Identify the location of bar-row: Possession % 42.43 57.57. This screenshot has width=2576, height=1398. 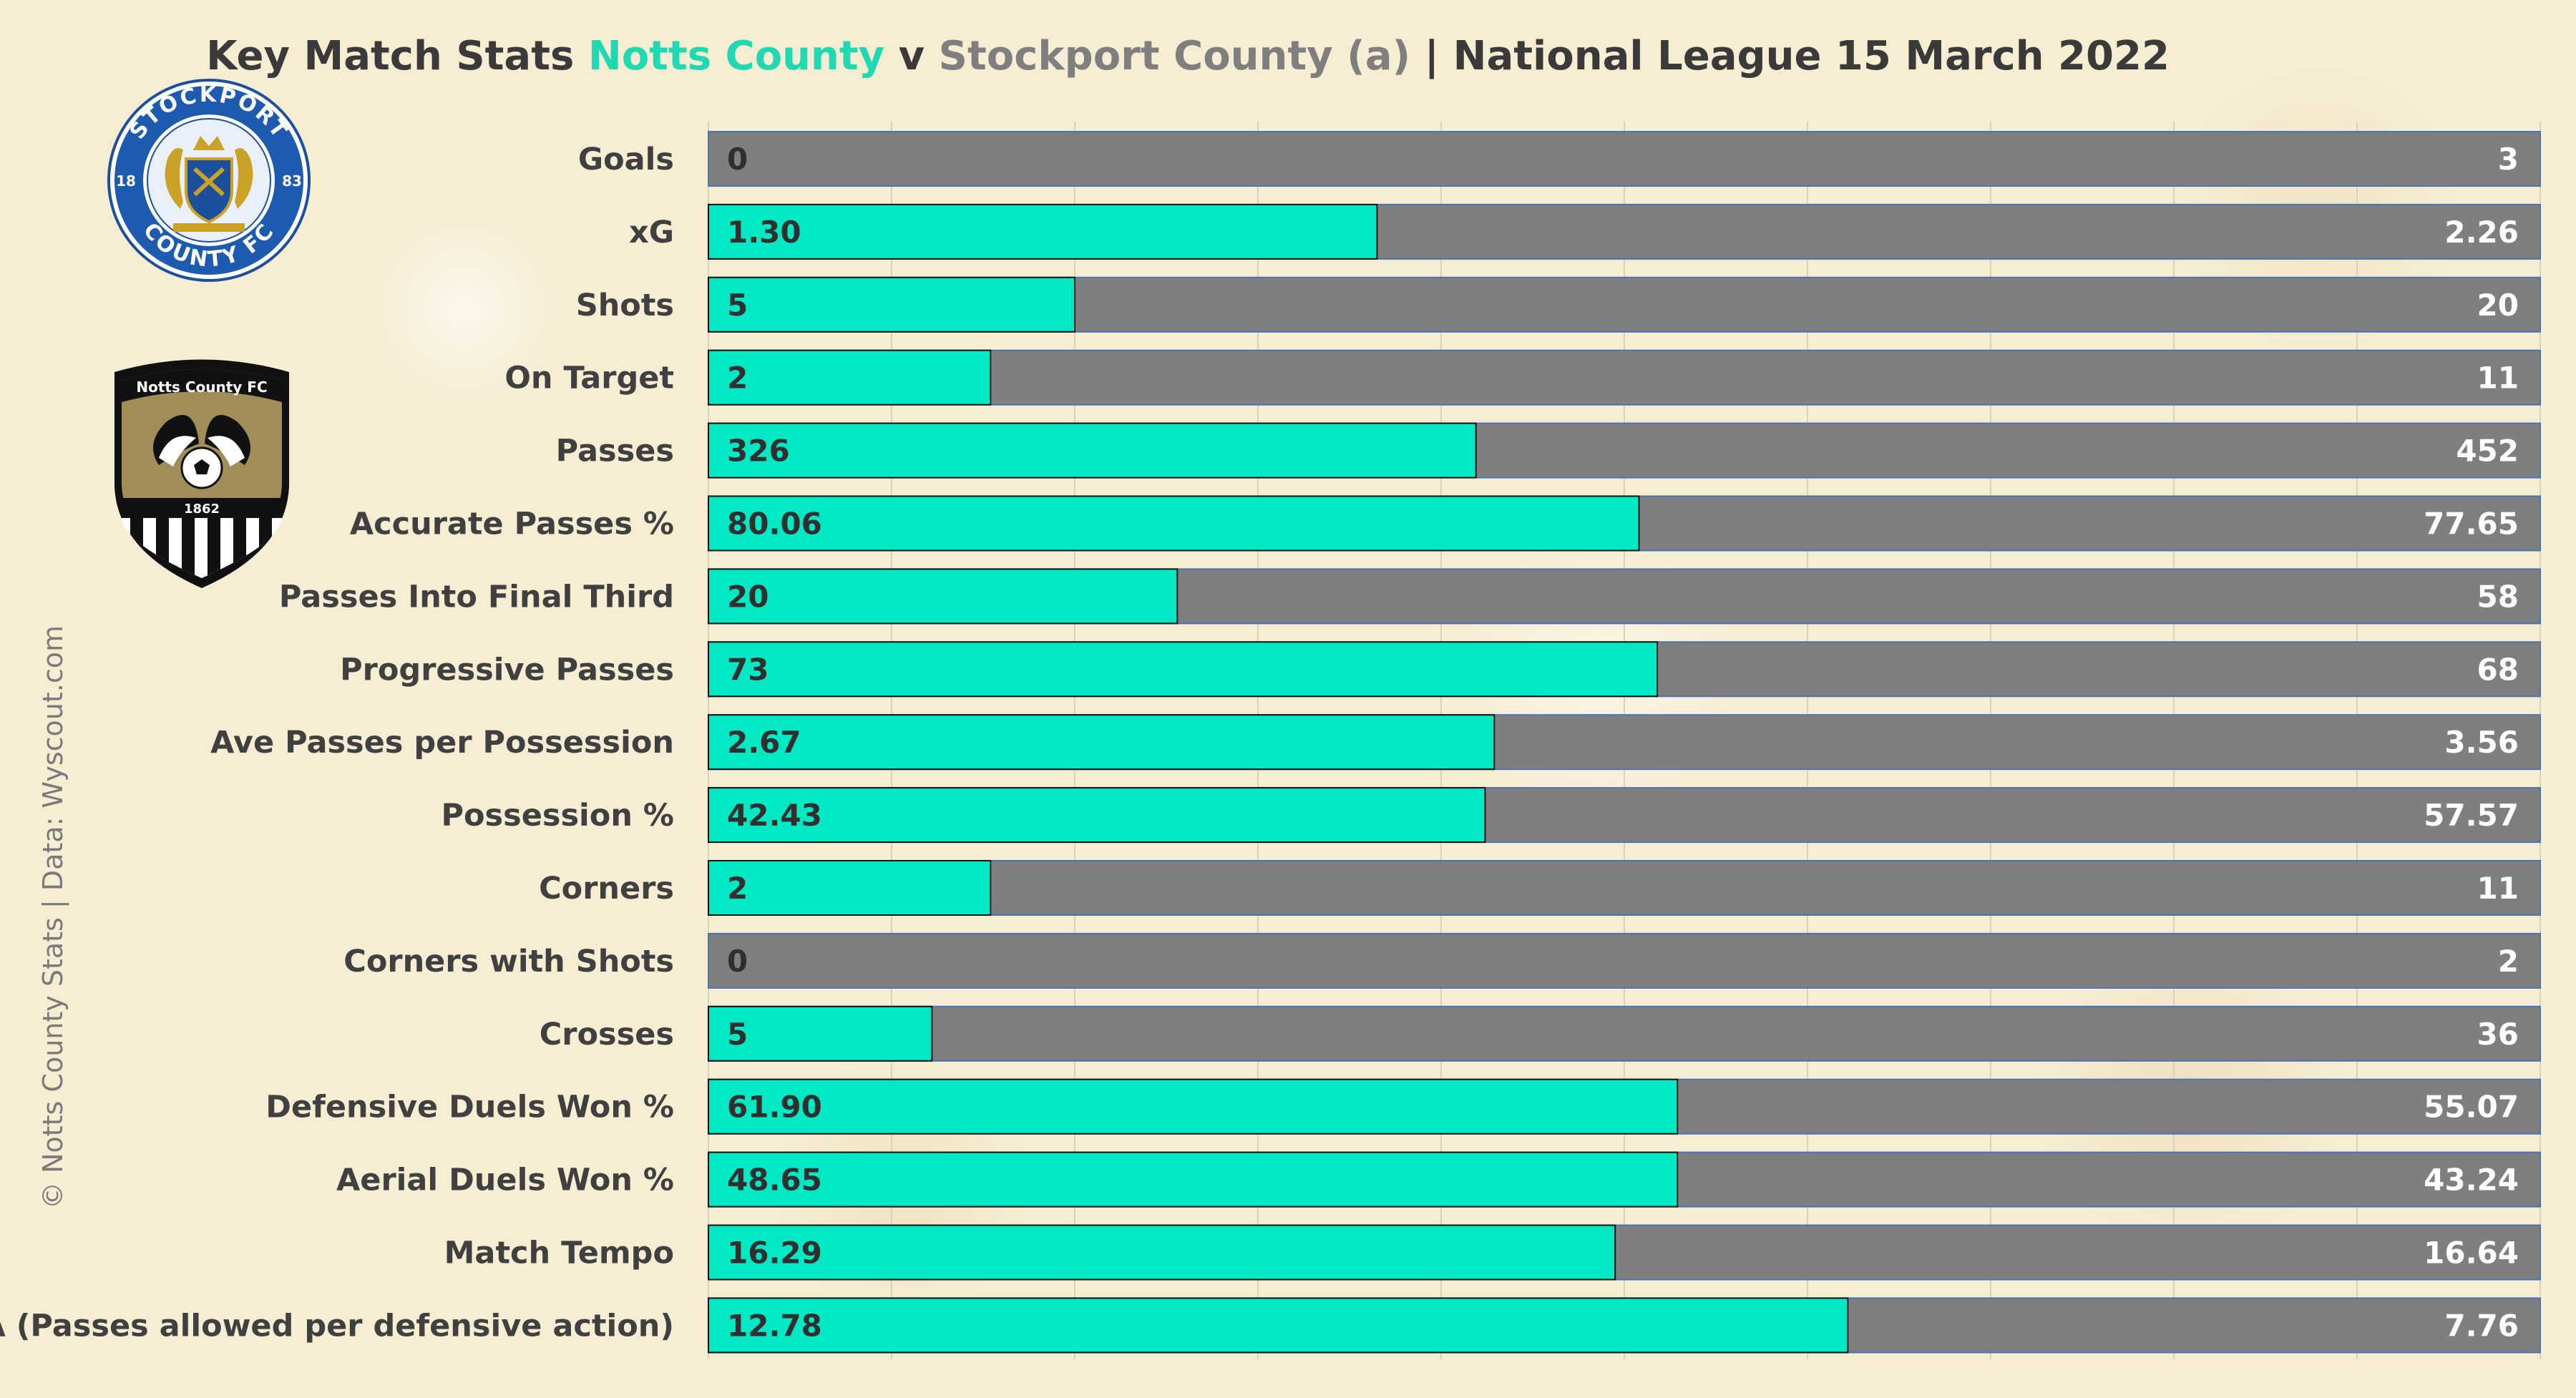
(1491, 815).